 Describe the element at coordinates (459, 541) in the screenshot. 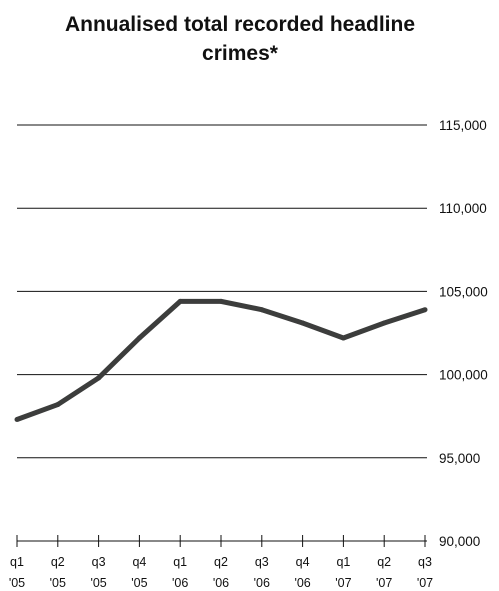

I see `y-tick-label: 90,000` at that location.